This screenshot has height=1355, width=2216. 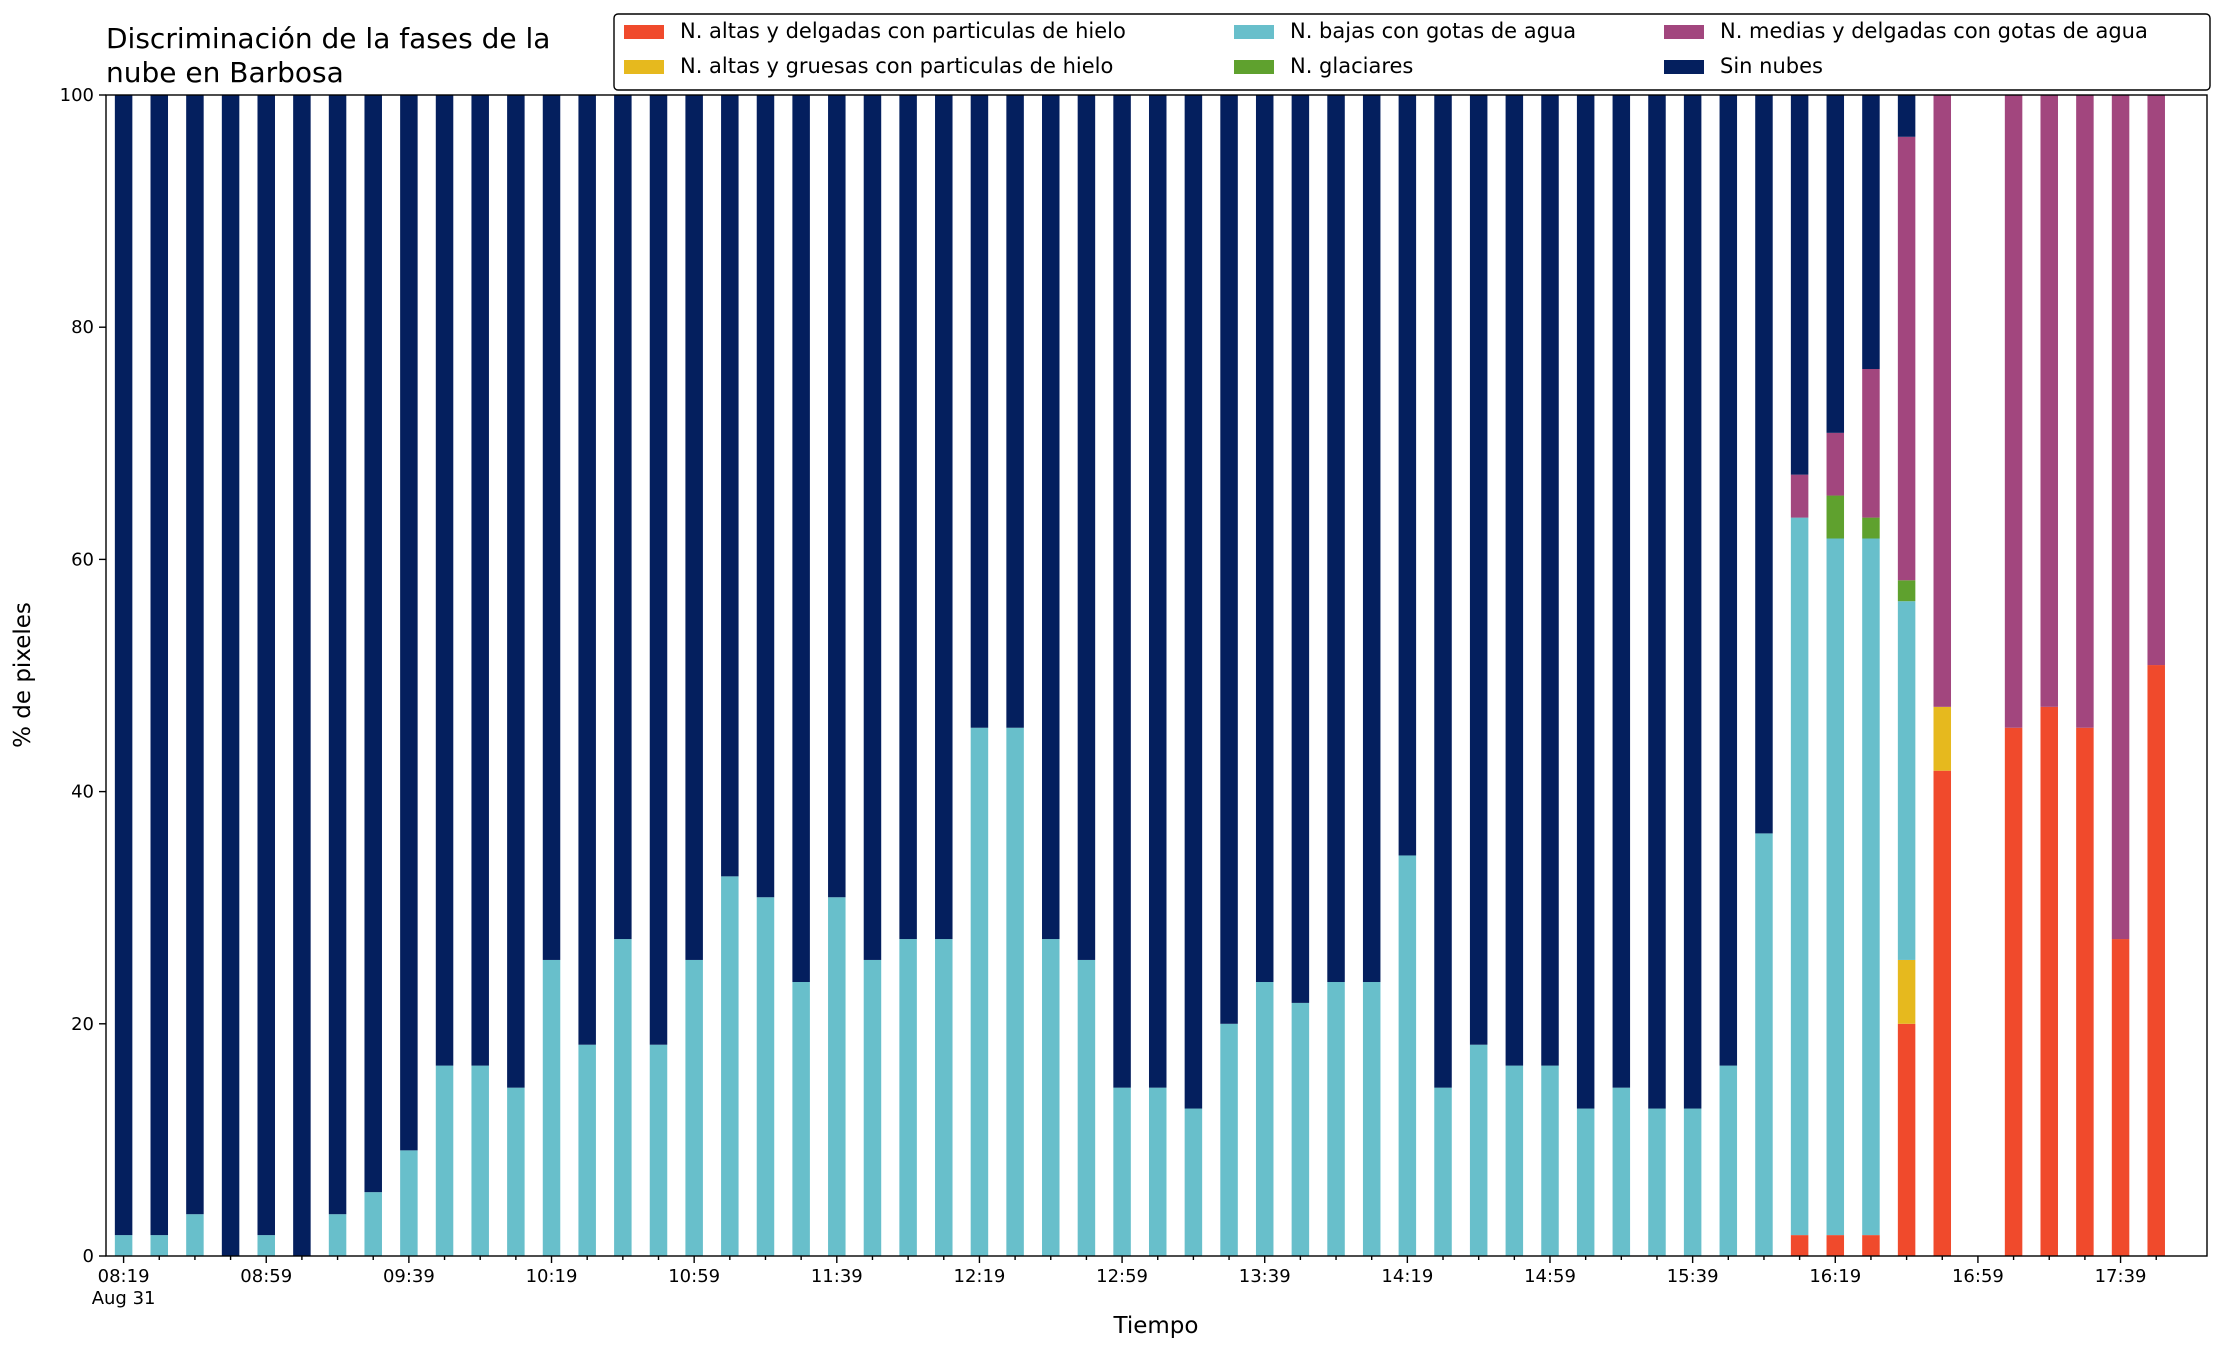 I want to click on legend-box, so click(x=1412, y=52).